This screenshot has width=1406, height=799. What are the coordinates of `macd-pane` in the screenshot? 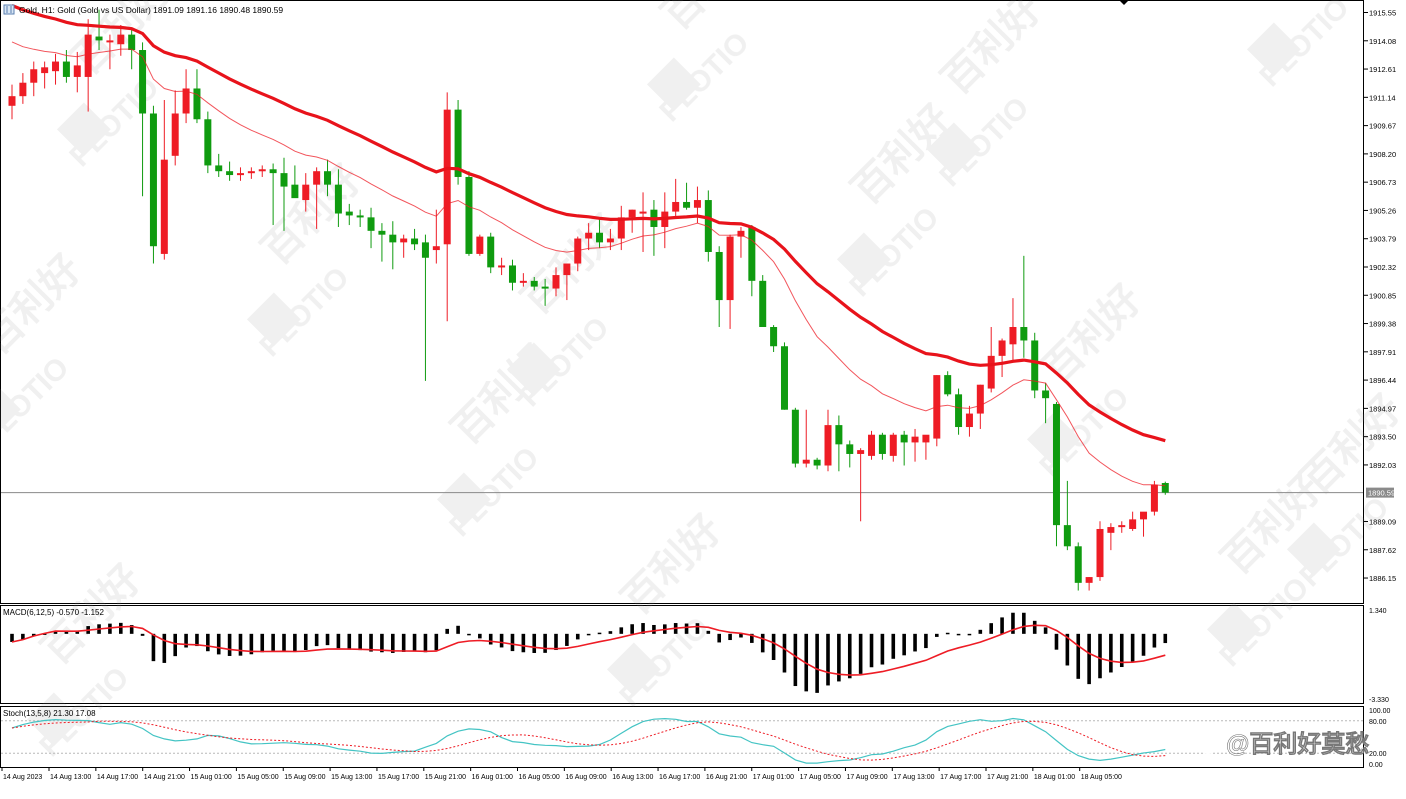 It's located at (589, 652).